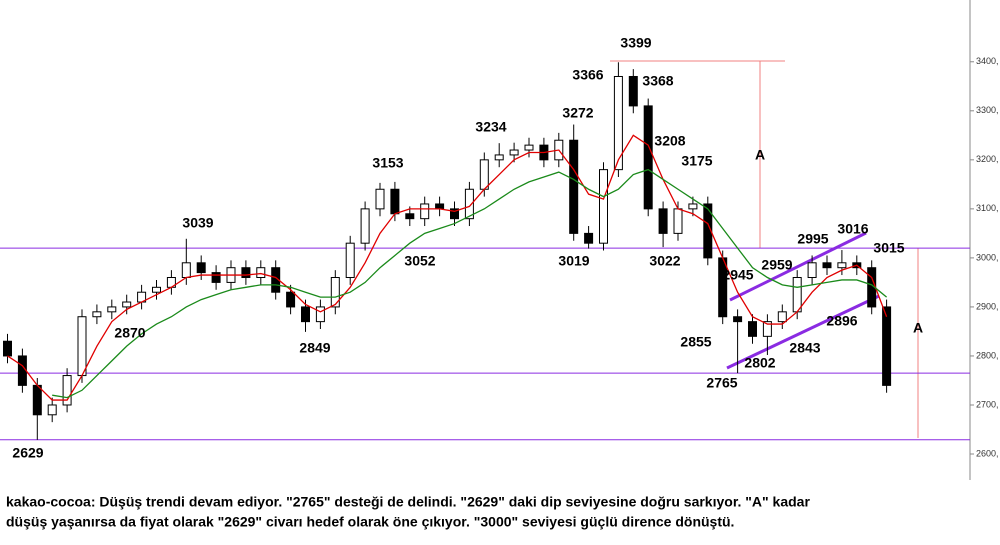  Describe the element at coordinates (759, 363) in the screenshot. I see `price-annotation: 2802` at that location.